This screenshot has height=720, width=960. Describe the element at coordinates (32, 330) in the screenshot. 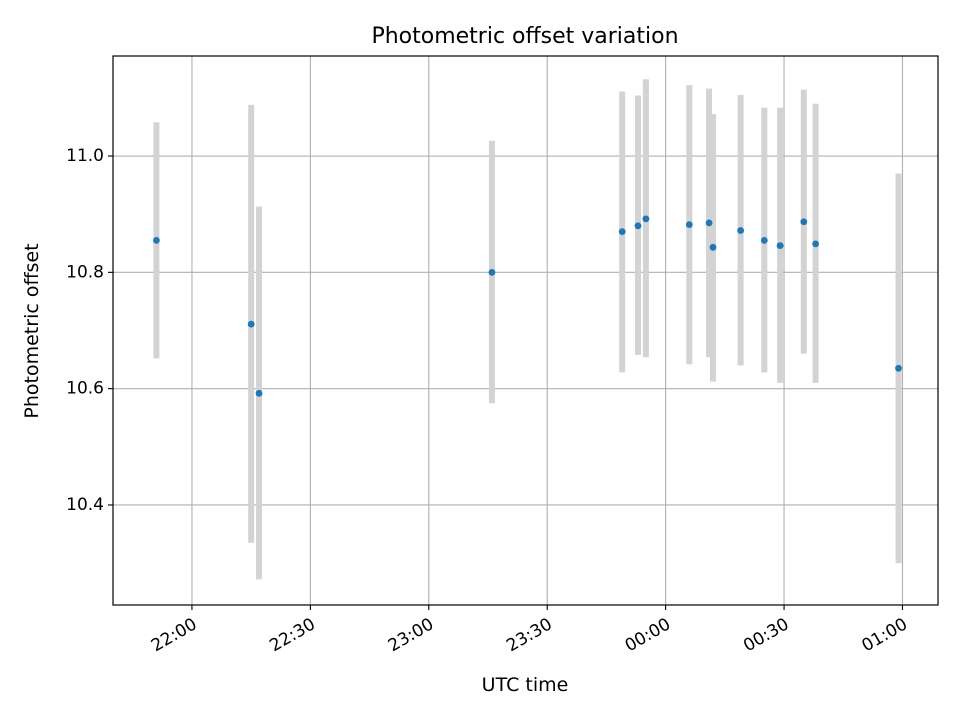

I see `y-axis-label: Photometric offset` at that location.